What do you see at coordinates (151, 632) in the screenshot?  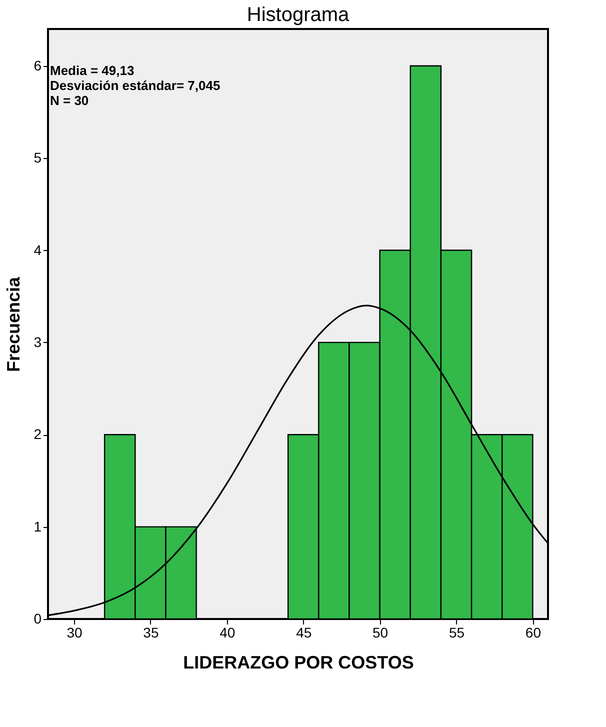 I see `x-tick-label: 35` at bounding box center [151, 632].